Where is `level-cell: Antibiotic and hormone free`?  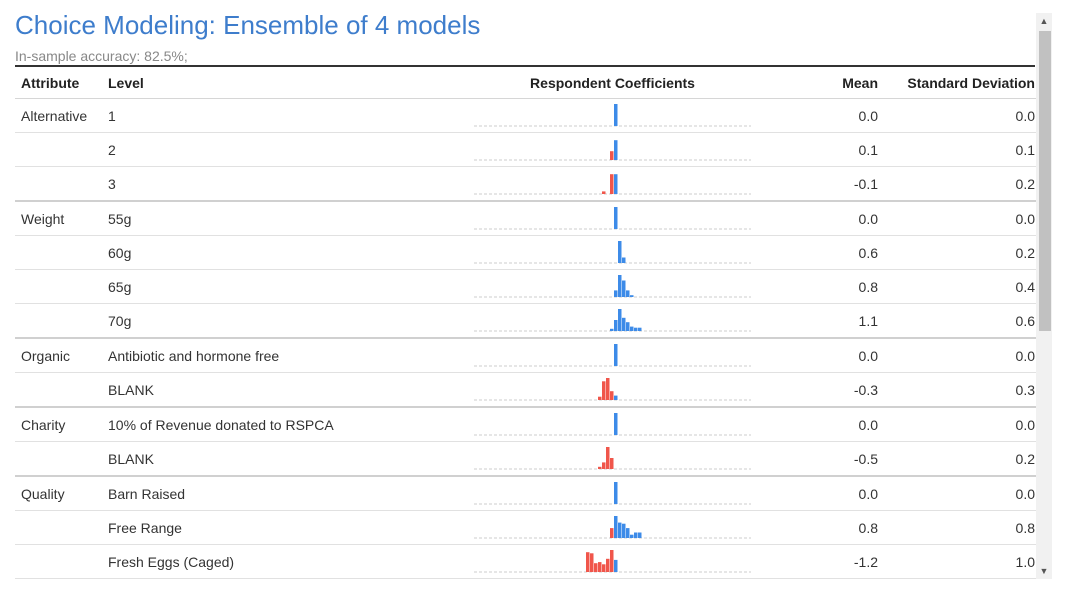 level-cell: Antibiotic and hormone free is located at coordinates (286, 355).